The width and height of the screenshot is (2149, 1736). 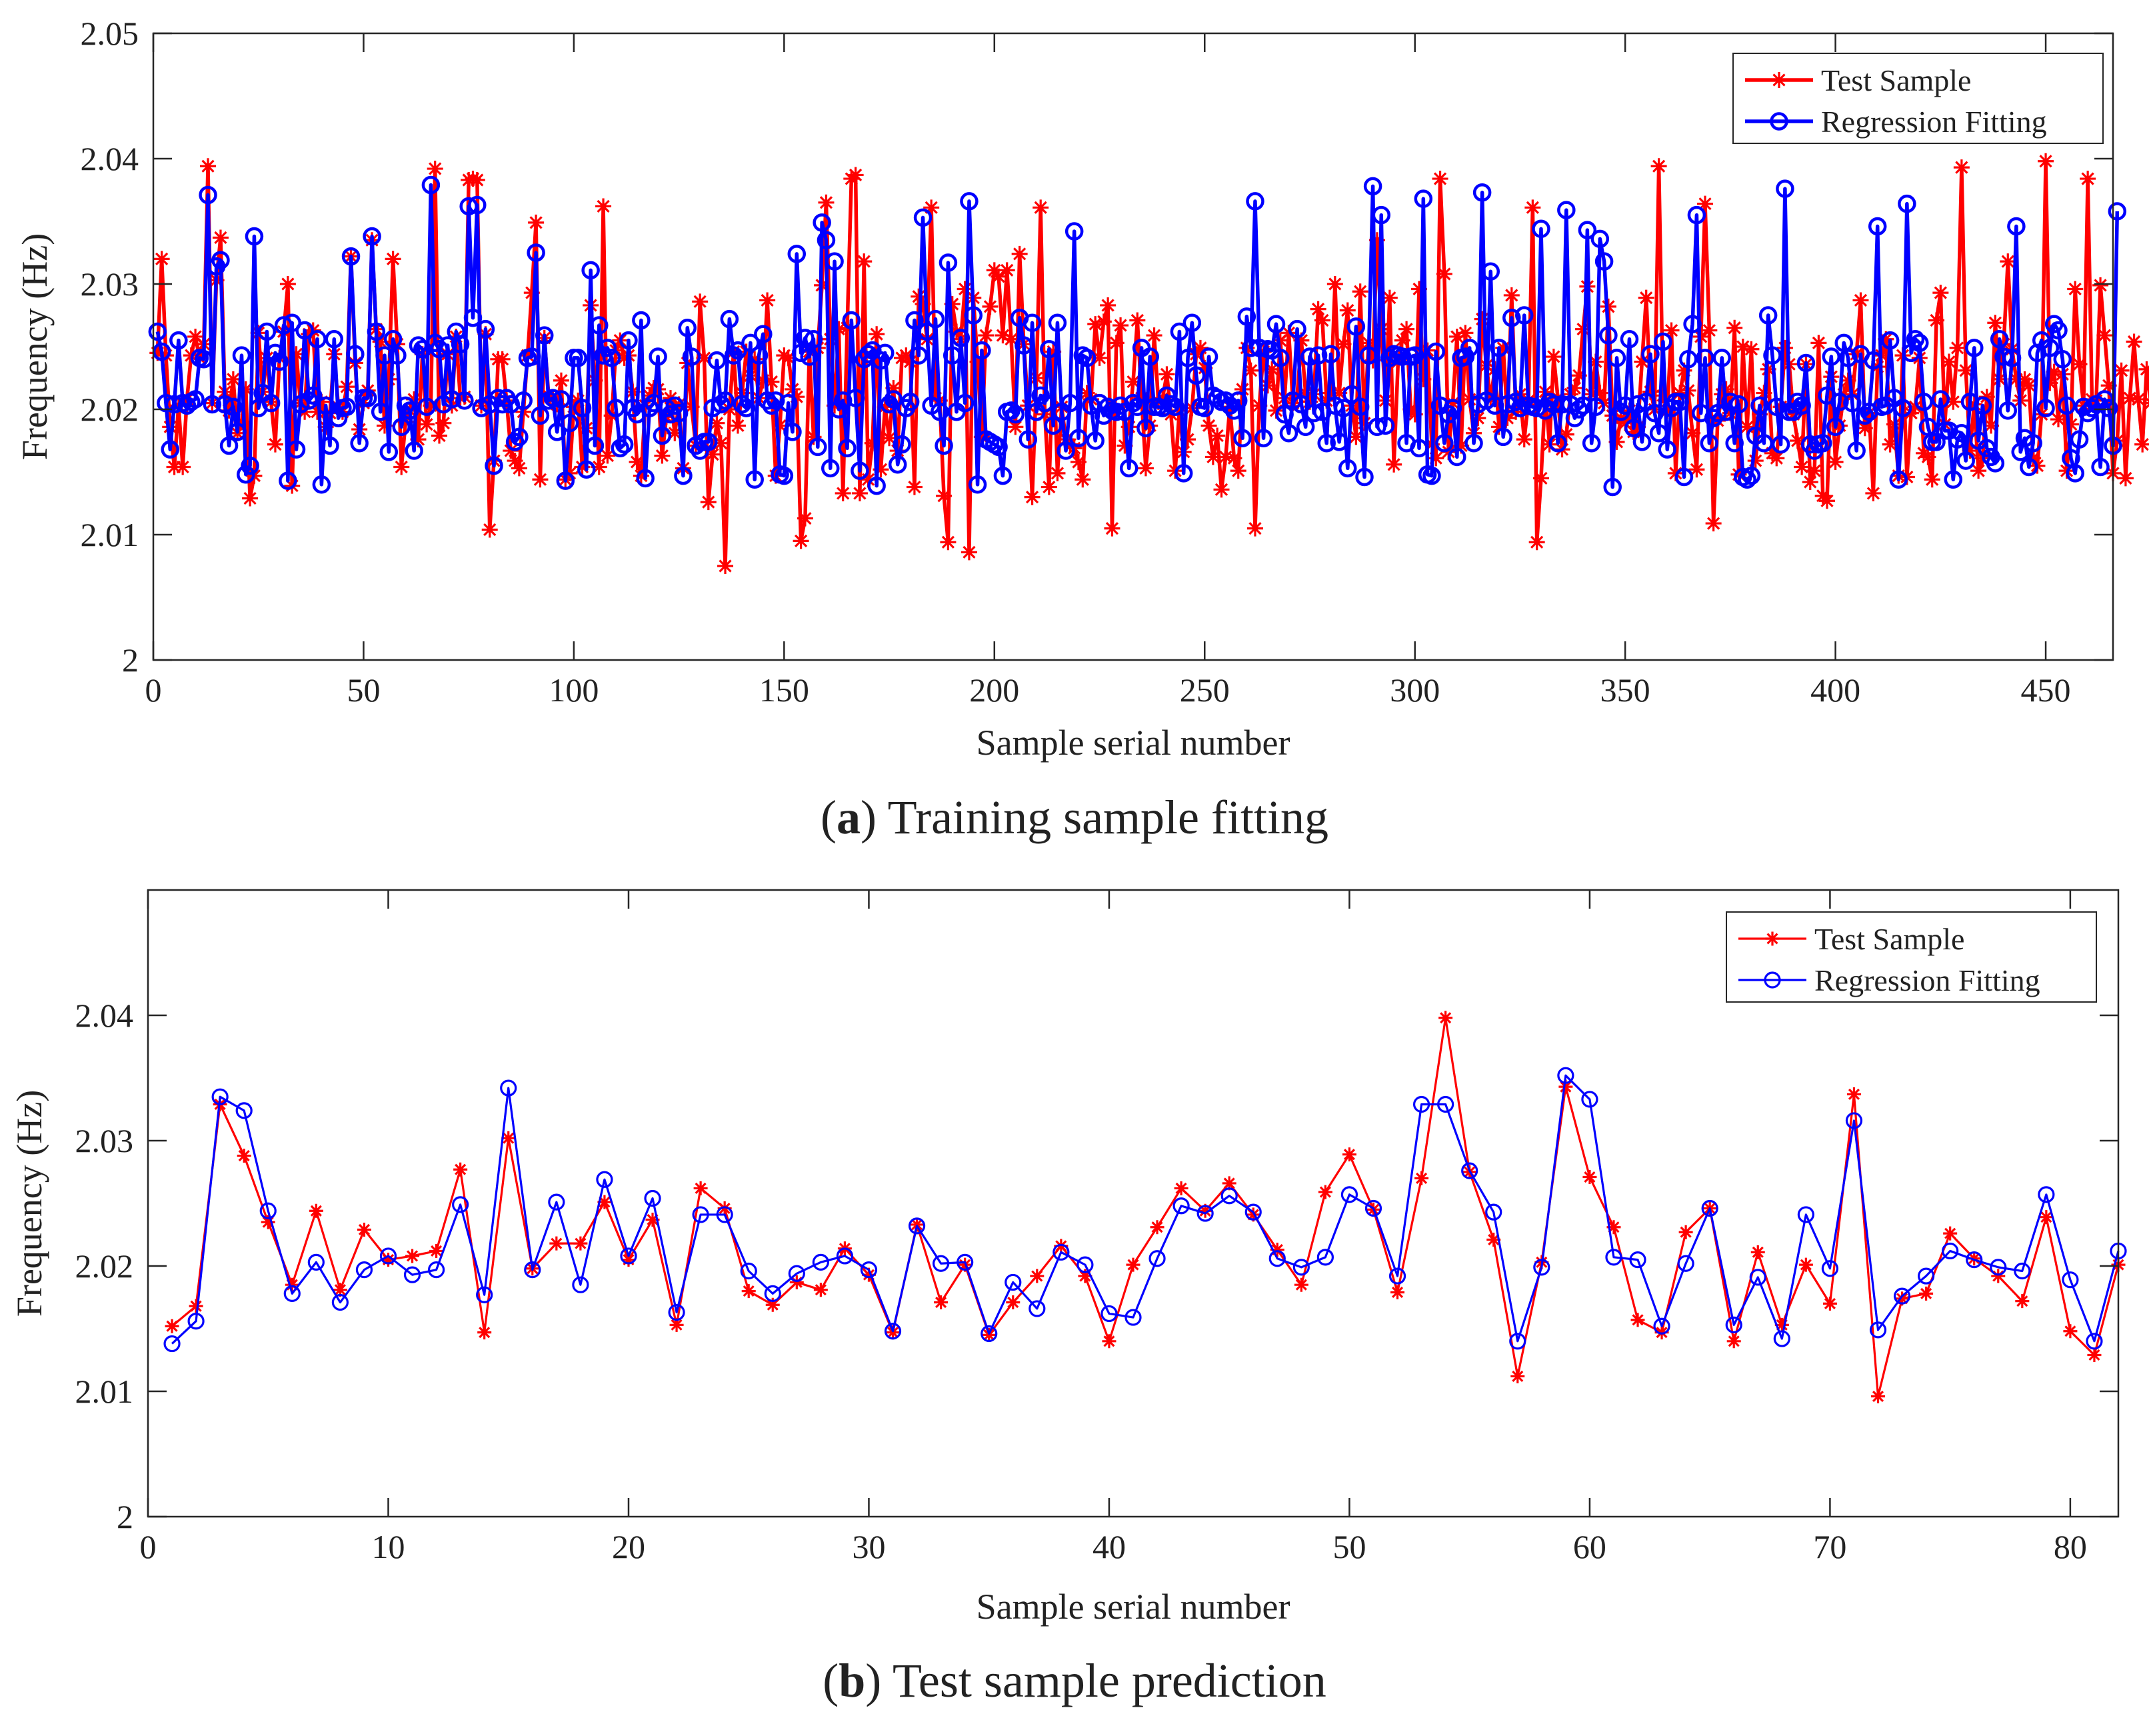 I want to click on y-axis-label: Frequency (Hz), so click(x=29, y=1203).